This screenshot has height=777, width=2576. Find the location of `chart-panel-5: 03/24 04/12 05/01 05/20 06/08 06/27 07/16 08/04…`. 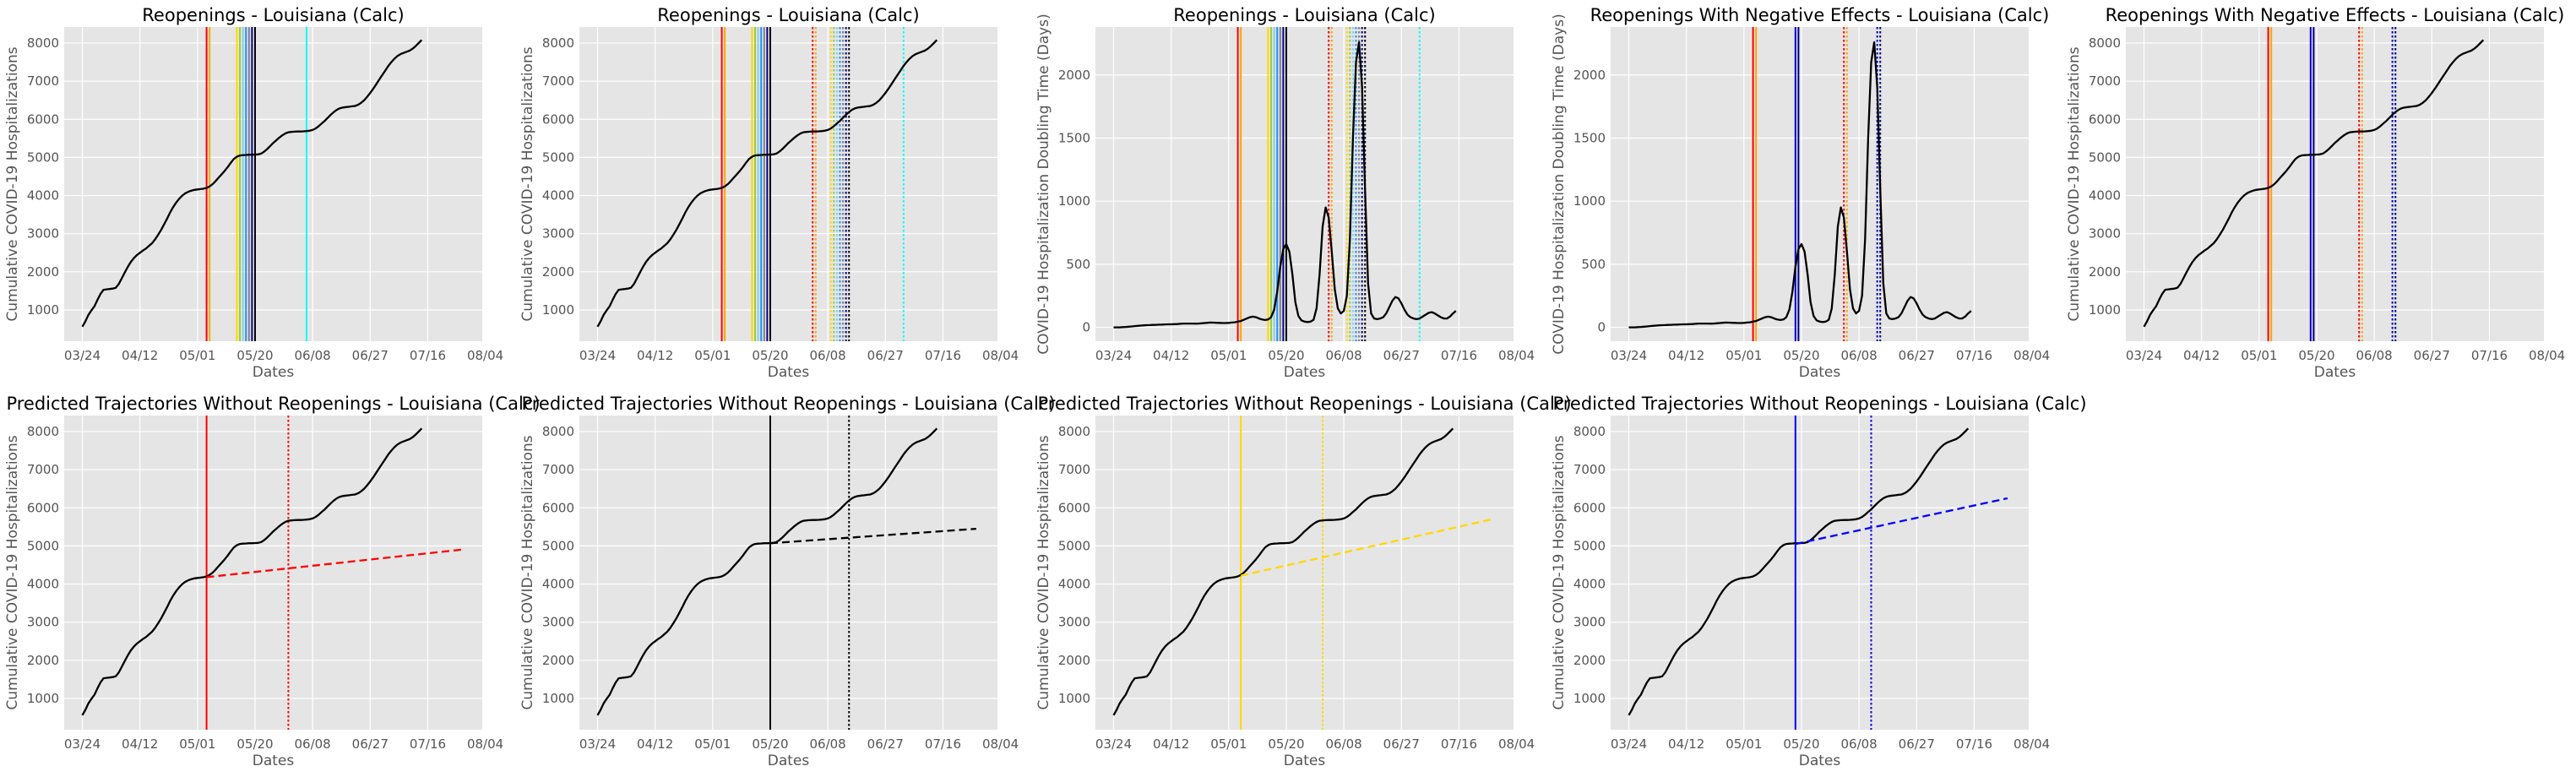

chart-panel-5: 03/24 04/12 05/01 05/20 06/08 06/27 07/16 08/04… is located at coordinates (2315, 193).